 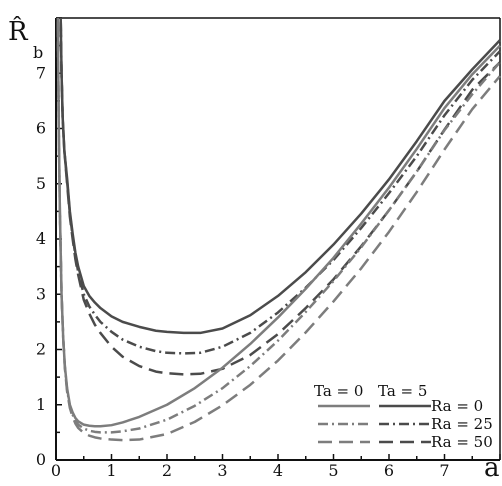 I want to click on x-tick-label: 0, so click(x=56, y=470).